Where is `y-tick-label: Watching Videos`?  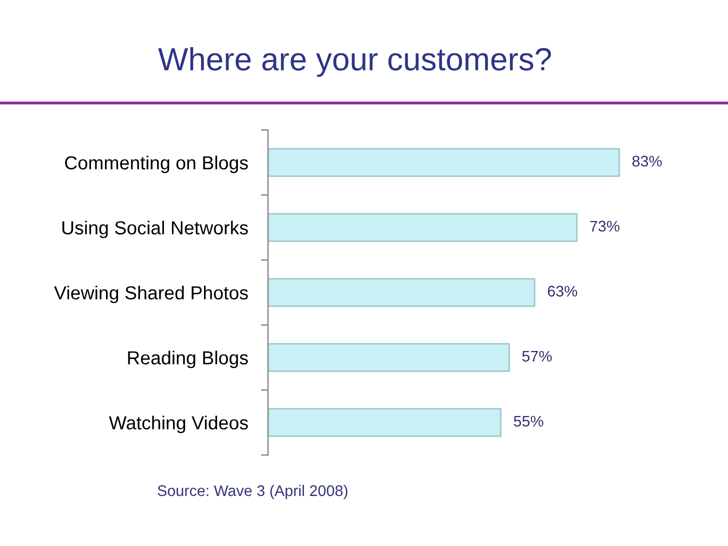
y-tick-label: Watching Videos is located at coordinates (178, 425).